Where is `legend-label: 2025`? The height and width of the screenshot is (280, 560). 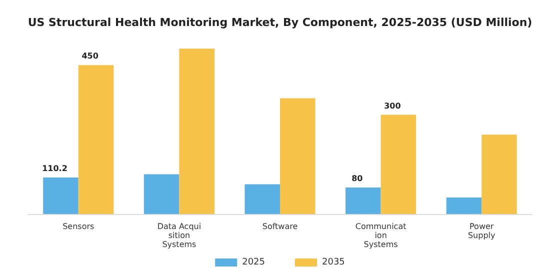
legend-label: 2025 is located at coordinates (253, 263).